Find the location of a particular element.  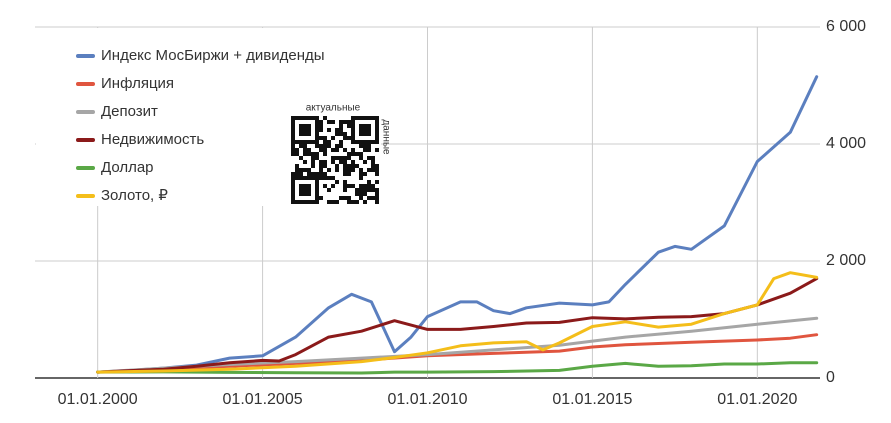

y-tick-label: 4 000 is located at coordinates (846, 143).